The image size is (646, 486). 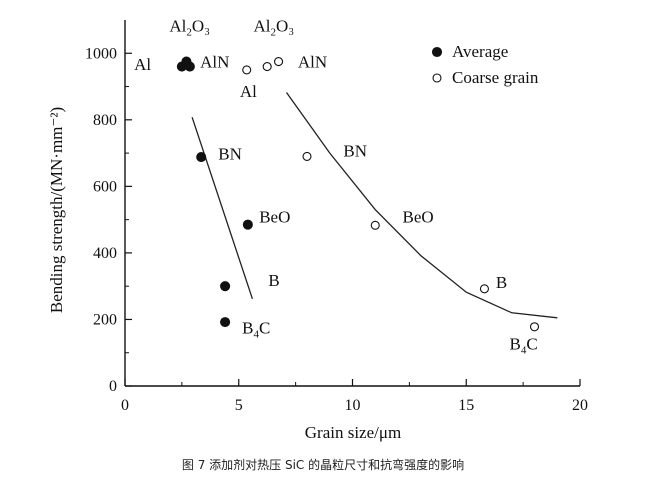 I want to click on legend-label: Coarse grain, so click(x=495, y=77).